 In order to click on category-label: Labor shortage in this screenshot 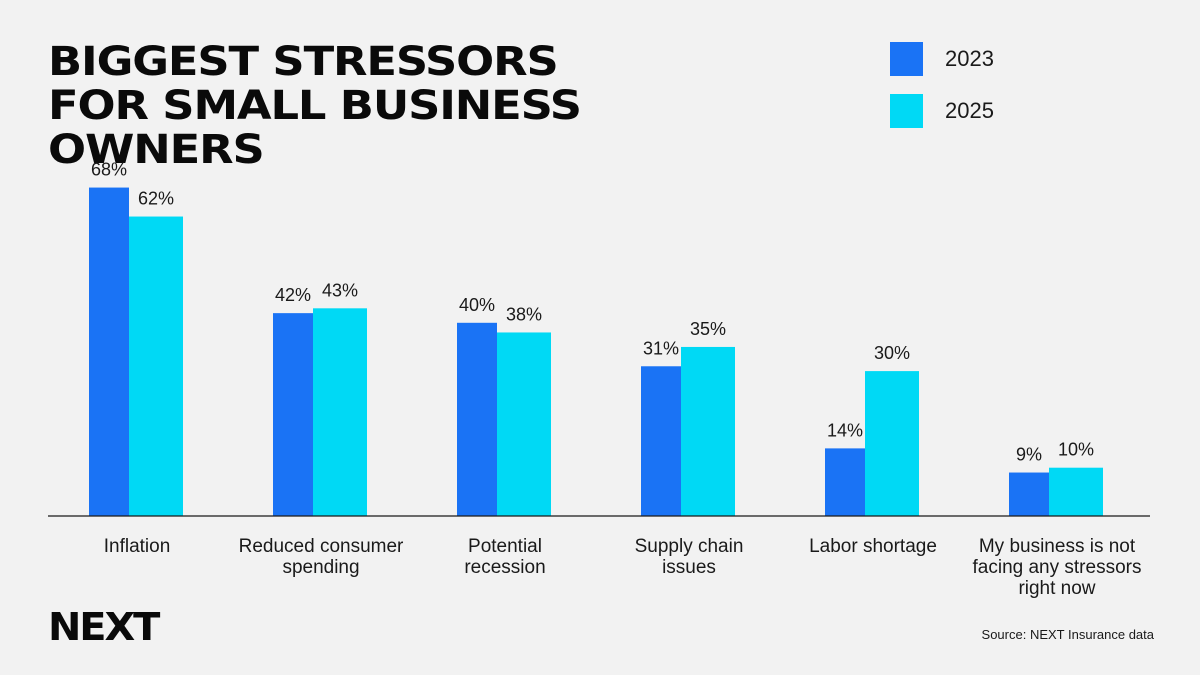, I will do `click(873, 546)`.